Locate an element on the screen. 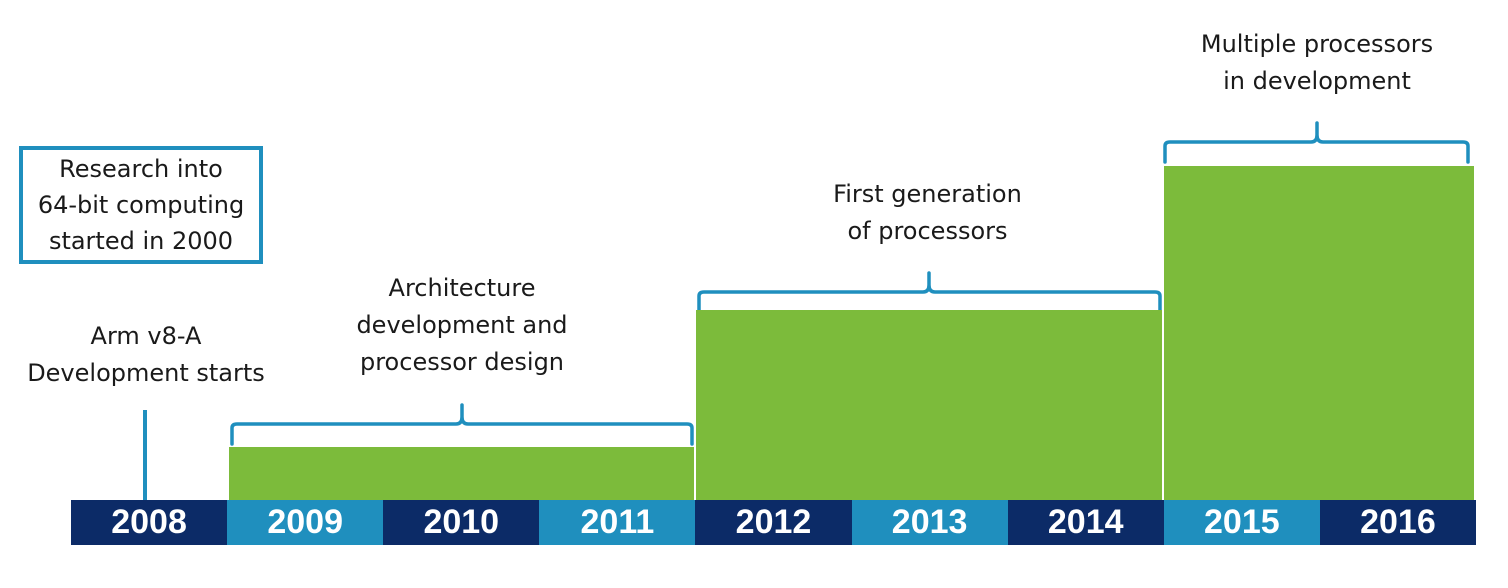  phase-multiple-label: Multiple processors in development is located at coordinates (1317, 62).